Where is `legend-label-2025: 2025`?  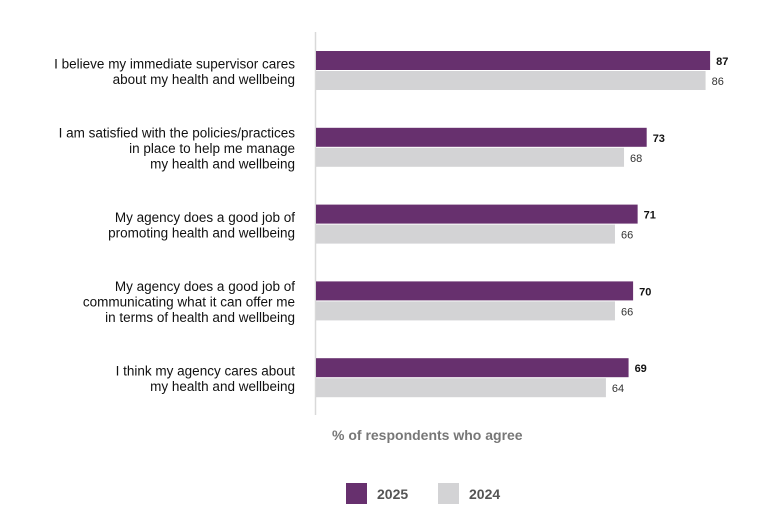
legend-label-2025: 2025 is located at coordinates (392, 494).